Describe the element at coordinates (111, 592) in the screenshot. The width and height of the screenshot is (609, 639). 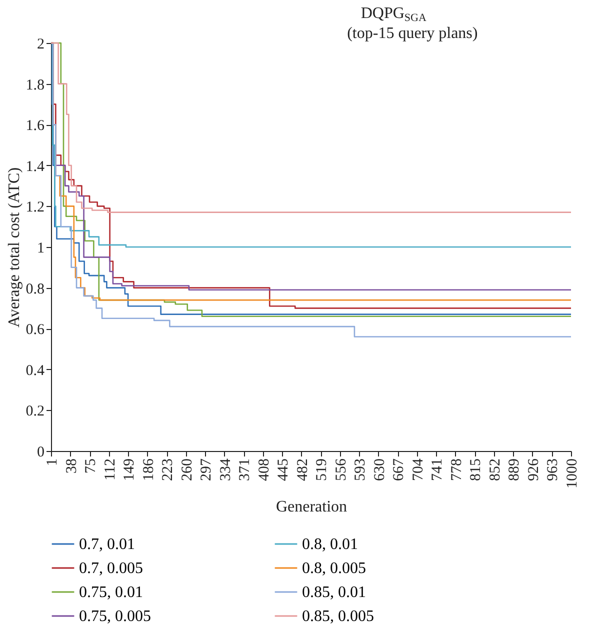
I see `legend-label: 0.75, 0.01` at that location.